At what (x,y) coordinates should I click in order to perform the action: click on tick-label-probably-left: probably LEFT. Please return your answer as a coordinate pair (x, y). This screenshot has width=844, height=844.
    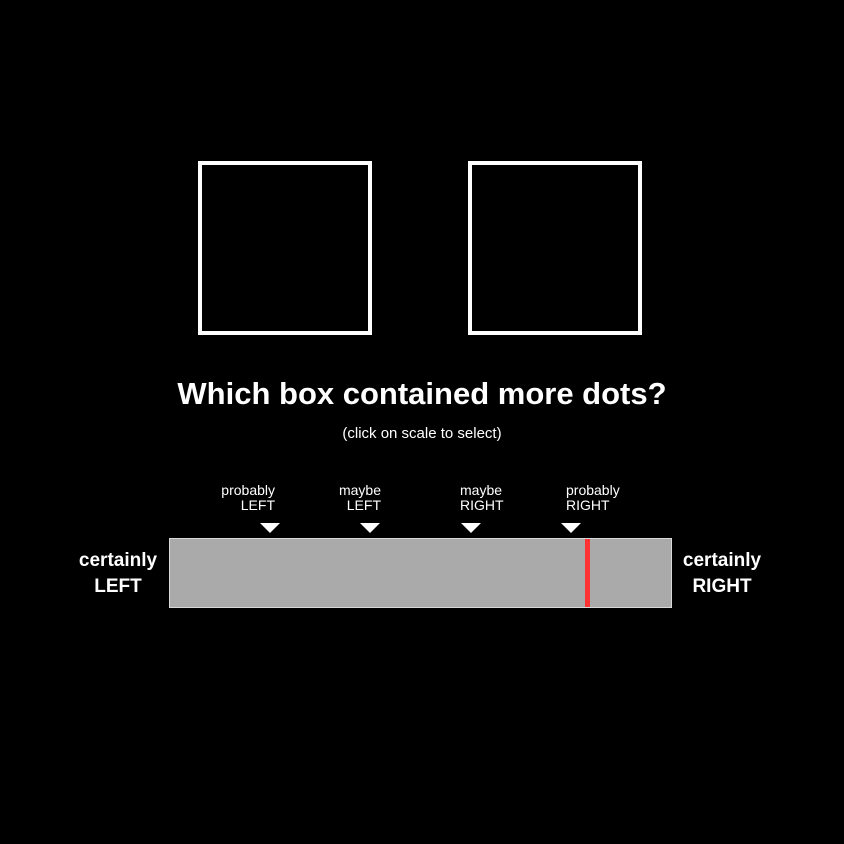
    Looking at the image, I should click on (246, 498).